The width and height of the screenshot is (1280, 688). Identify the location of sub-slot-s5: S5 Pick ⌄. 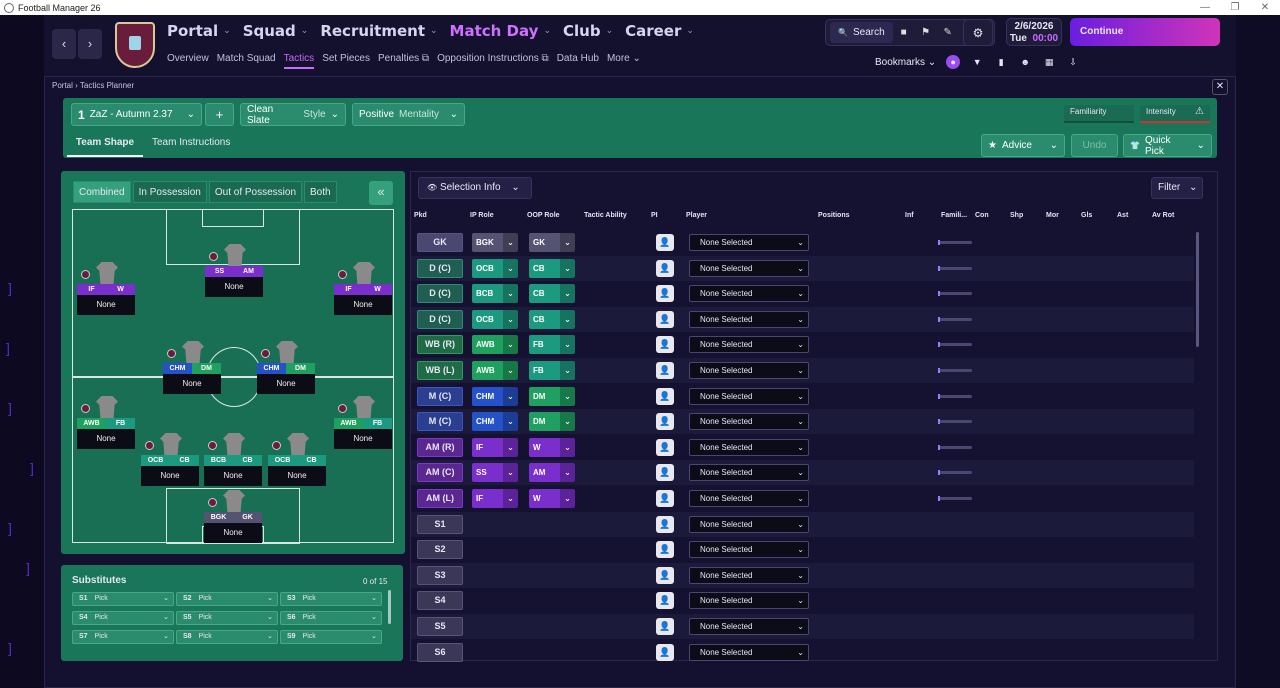
(227, 618).